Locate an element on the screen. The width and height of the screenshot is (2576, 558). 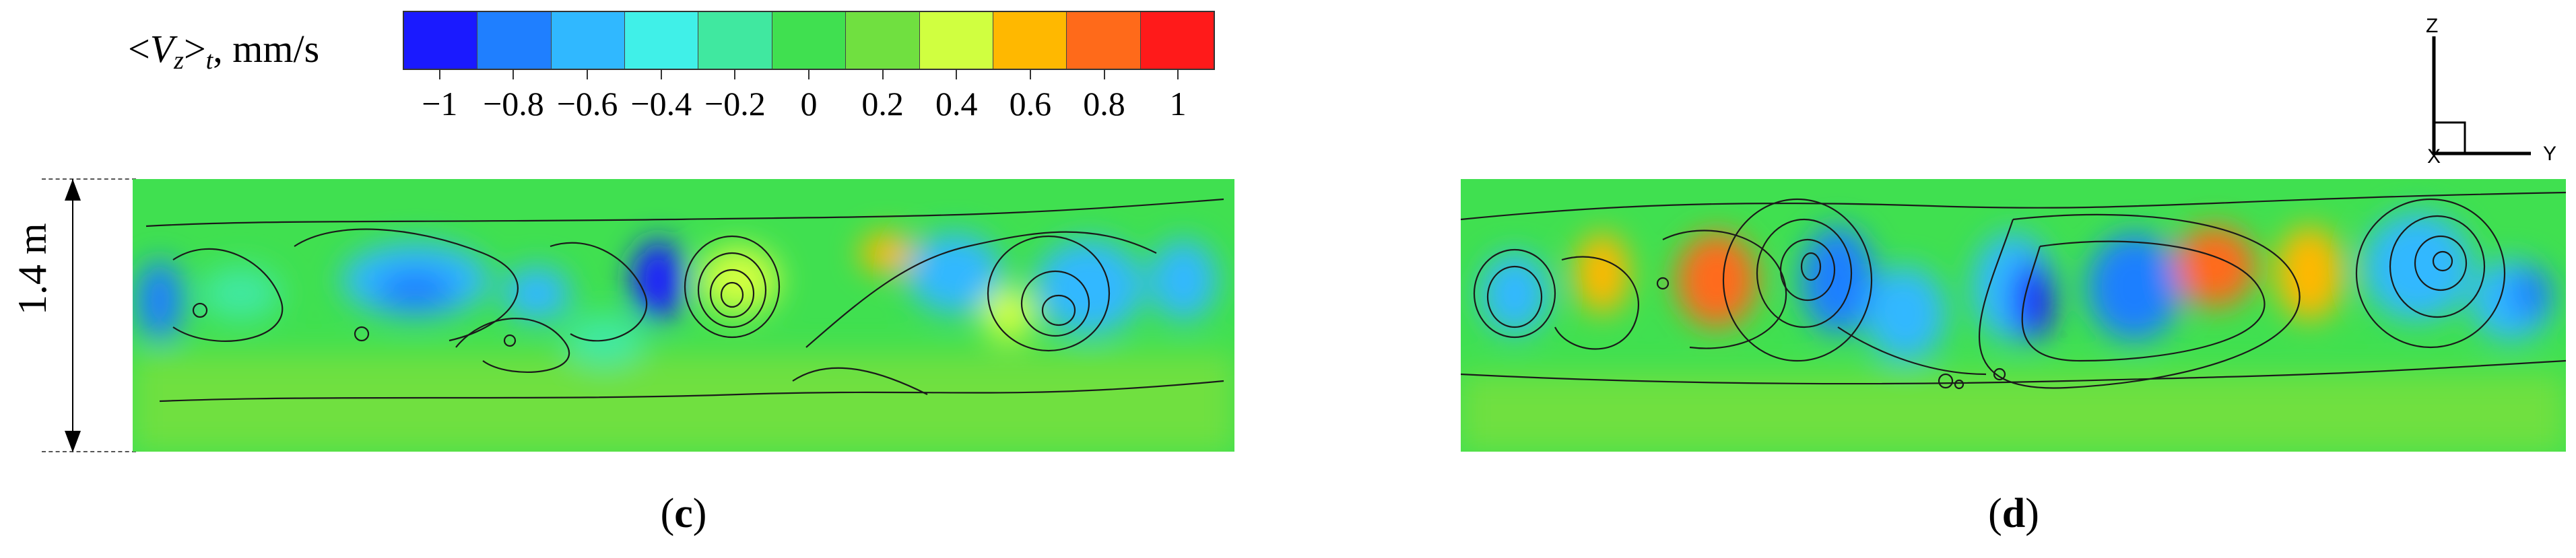
colorbar-tick-label: 1 is located at coordinates (1178, 104).